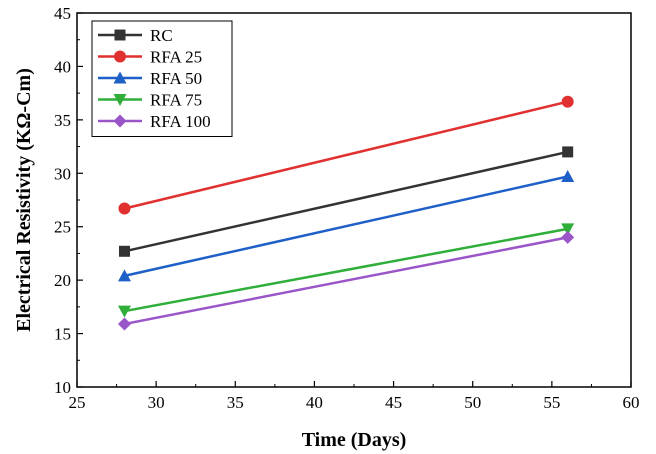  I want to click on y-tick-label: 40, so click(62, 66).